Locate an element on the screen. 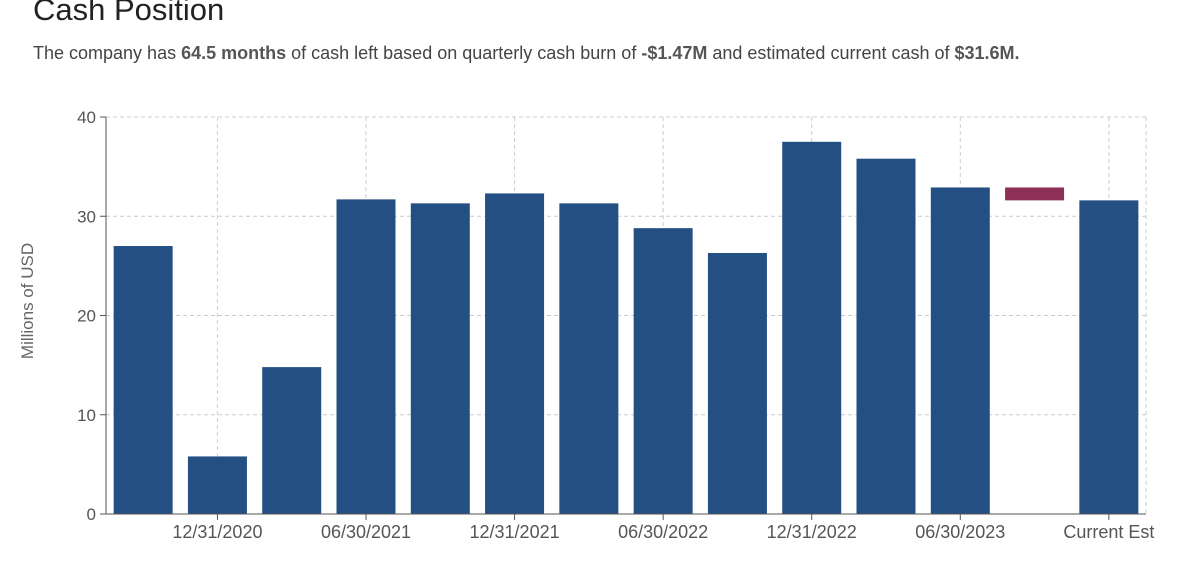 Image resolution: width=1200 pixels, height=564 pixels. cash-burn-value: -$1.47M is located at coordinates (674, 53).